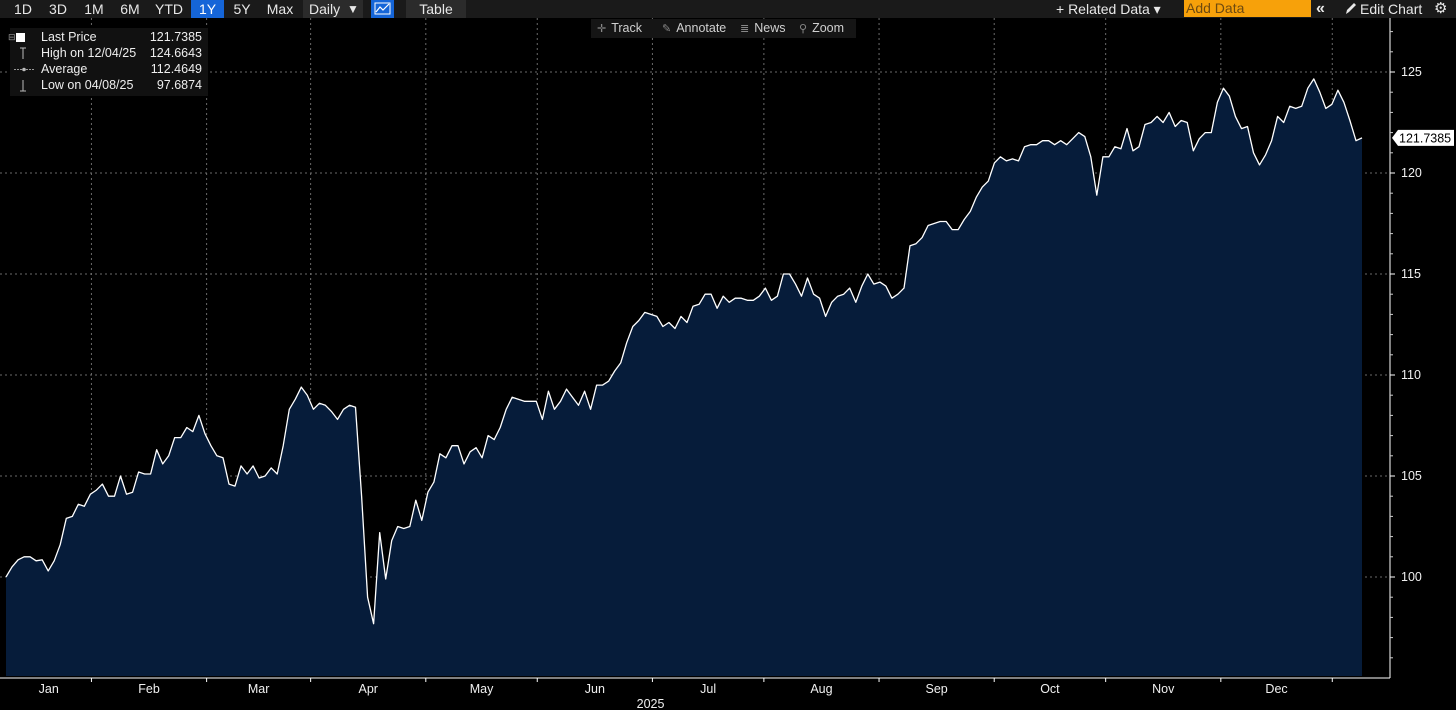  I want to click on zoom-label: Zoom, so click(828, 28).